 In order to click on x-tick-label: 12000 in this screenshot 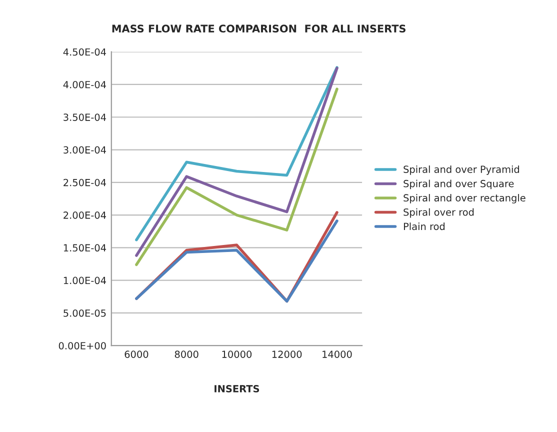, I will do `click(287, 354)`.